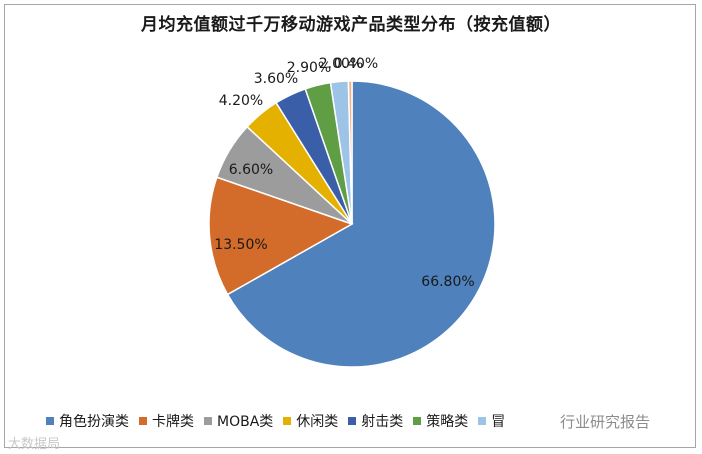  I want to click on data-label: 3.60%, so click(276, 79).